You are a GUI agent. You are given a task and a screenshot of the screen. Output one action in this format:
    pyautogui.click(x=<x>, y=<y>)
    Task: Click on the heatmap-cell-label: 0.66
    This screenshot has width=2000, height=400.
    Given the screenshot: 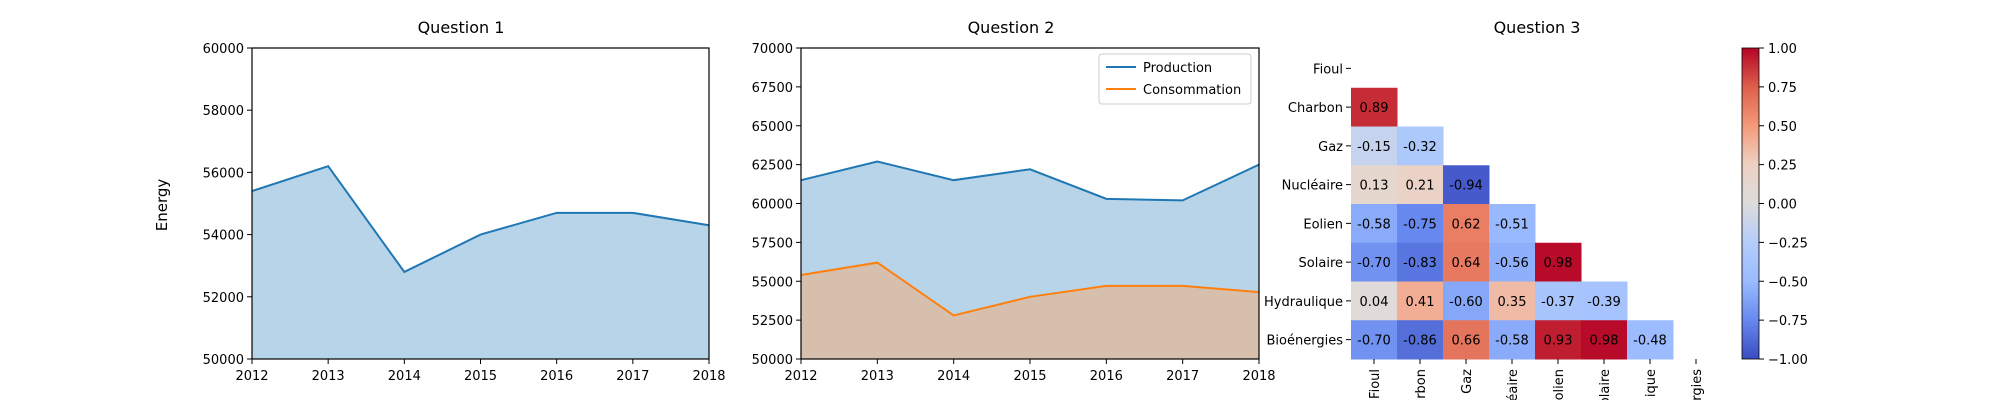 What is the action you would take?
    pyautogui.click(x=1466, y=341)
    